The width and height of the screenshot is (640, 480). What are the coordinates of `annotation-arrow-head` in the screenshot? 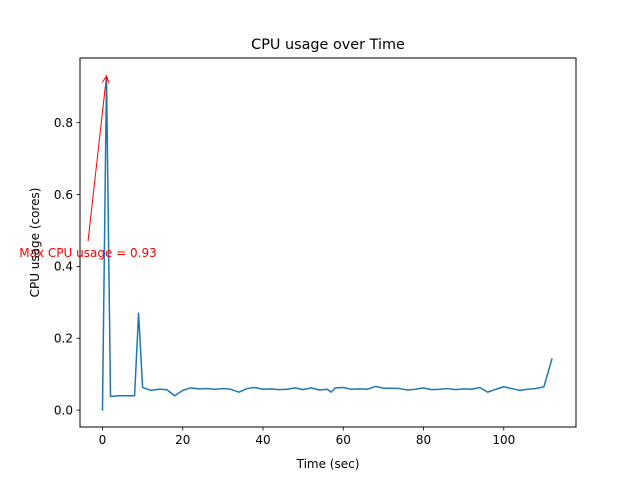 It's located at (105, 79).